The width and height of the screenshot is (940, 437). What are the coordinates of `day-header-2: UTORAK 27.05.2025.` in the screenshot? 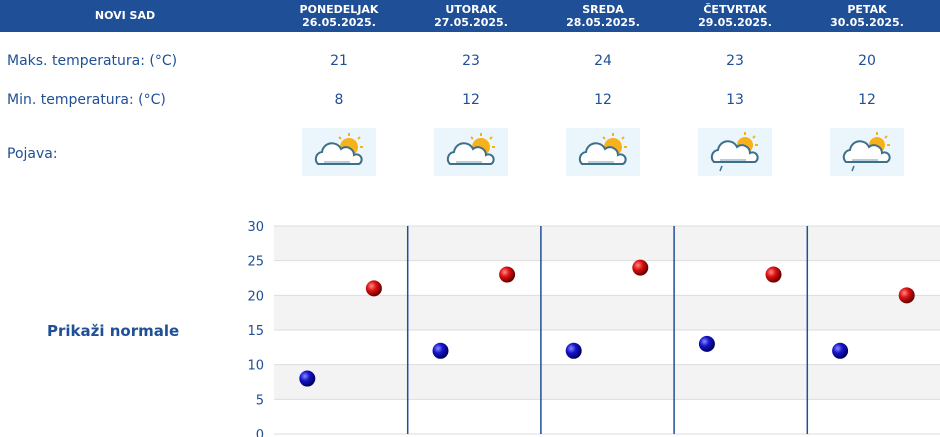 It's located at (471, 16).